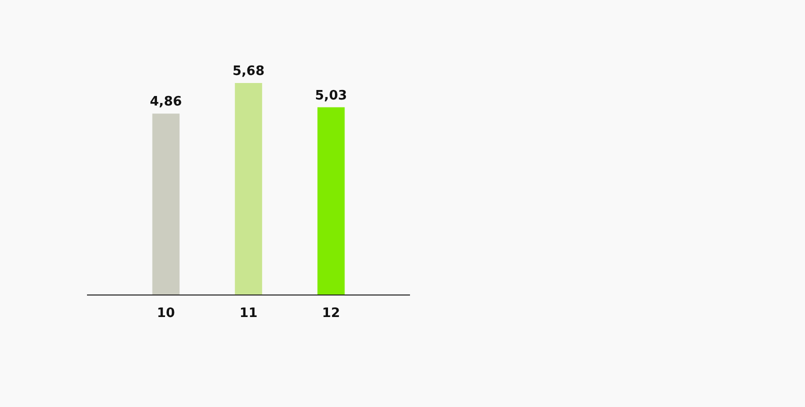  I want to click on x-tick-label: 10, so click(165, 313).